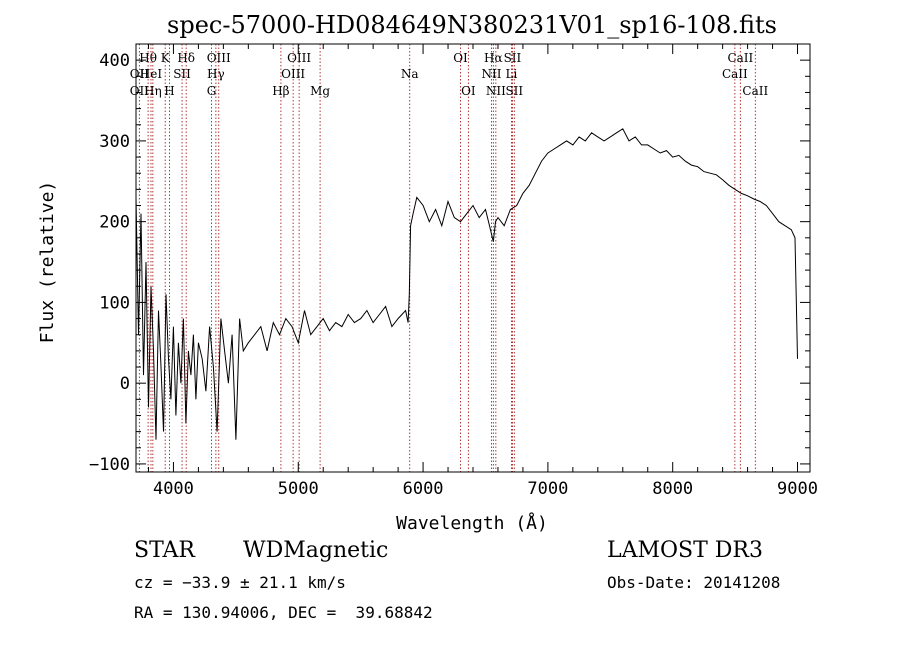 The height and width of the screenshot is (649, 900). I want to click on coordinates: RA = 130.94006, DEC = 39.68842, so click(283, 612).